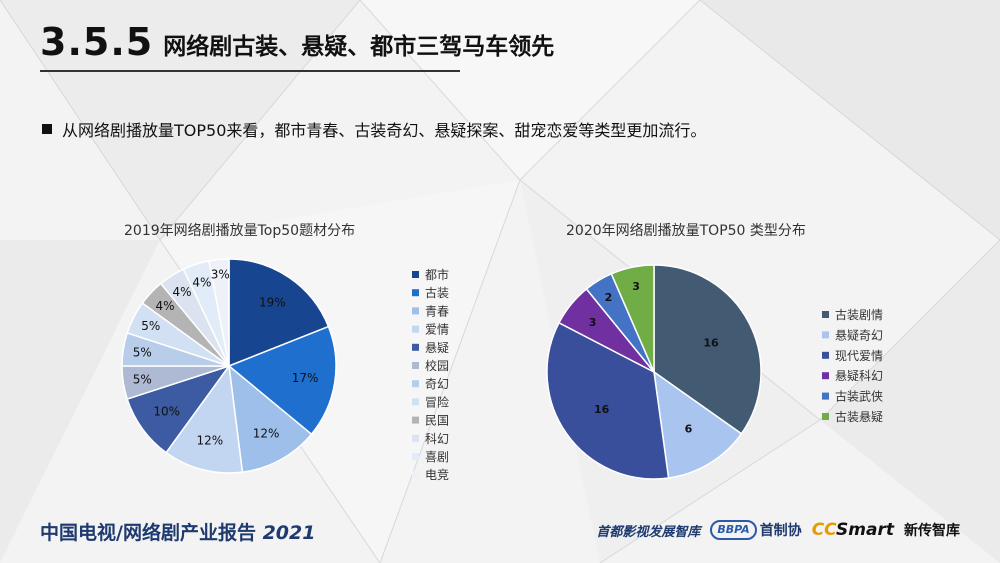  What do you see at coordinates (852, 530) in the screenshot?
I see `logo-ccsmart: CCSmart` at bounding box center [852, 530].